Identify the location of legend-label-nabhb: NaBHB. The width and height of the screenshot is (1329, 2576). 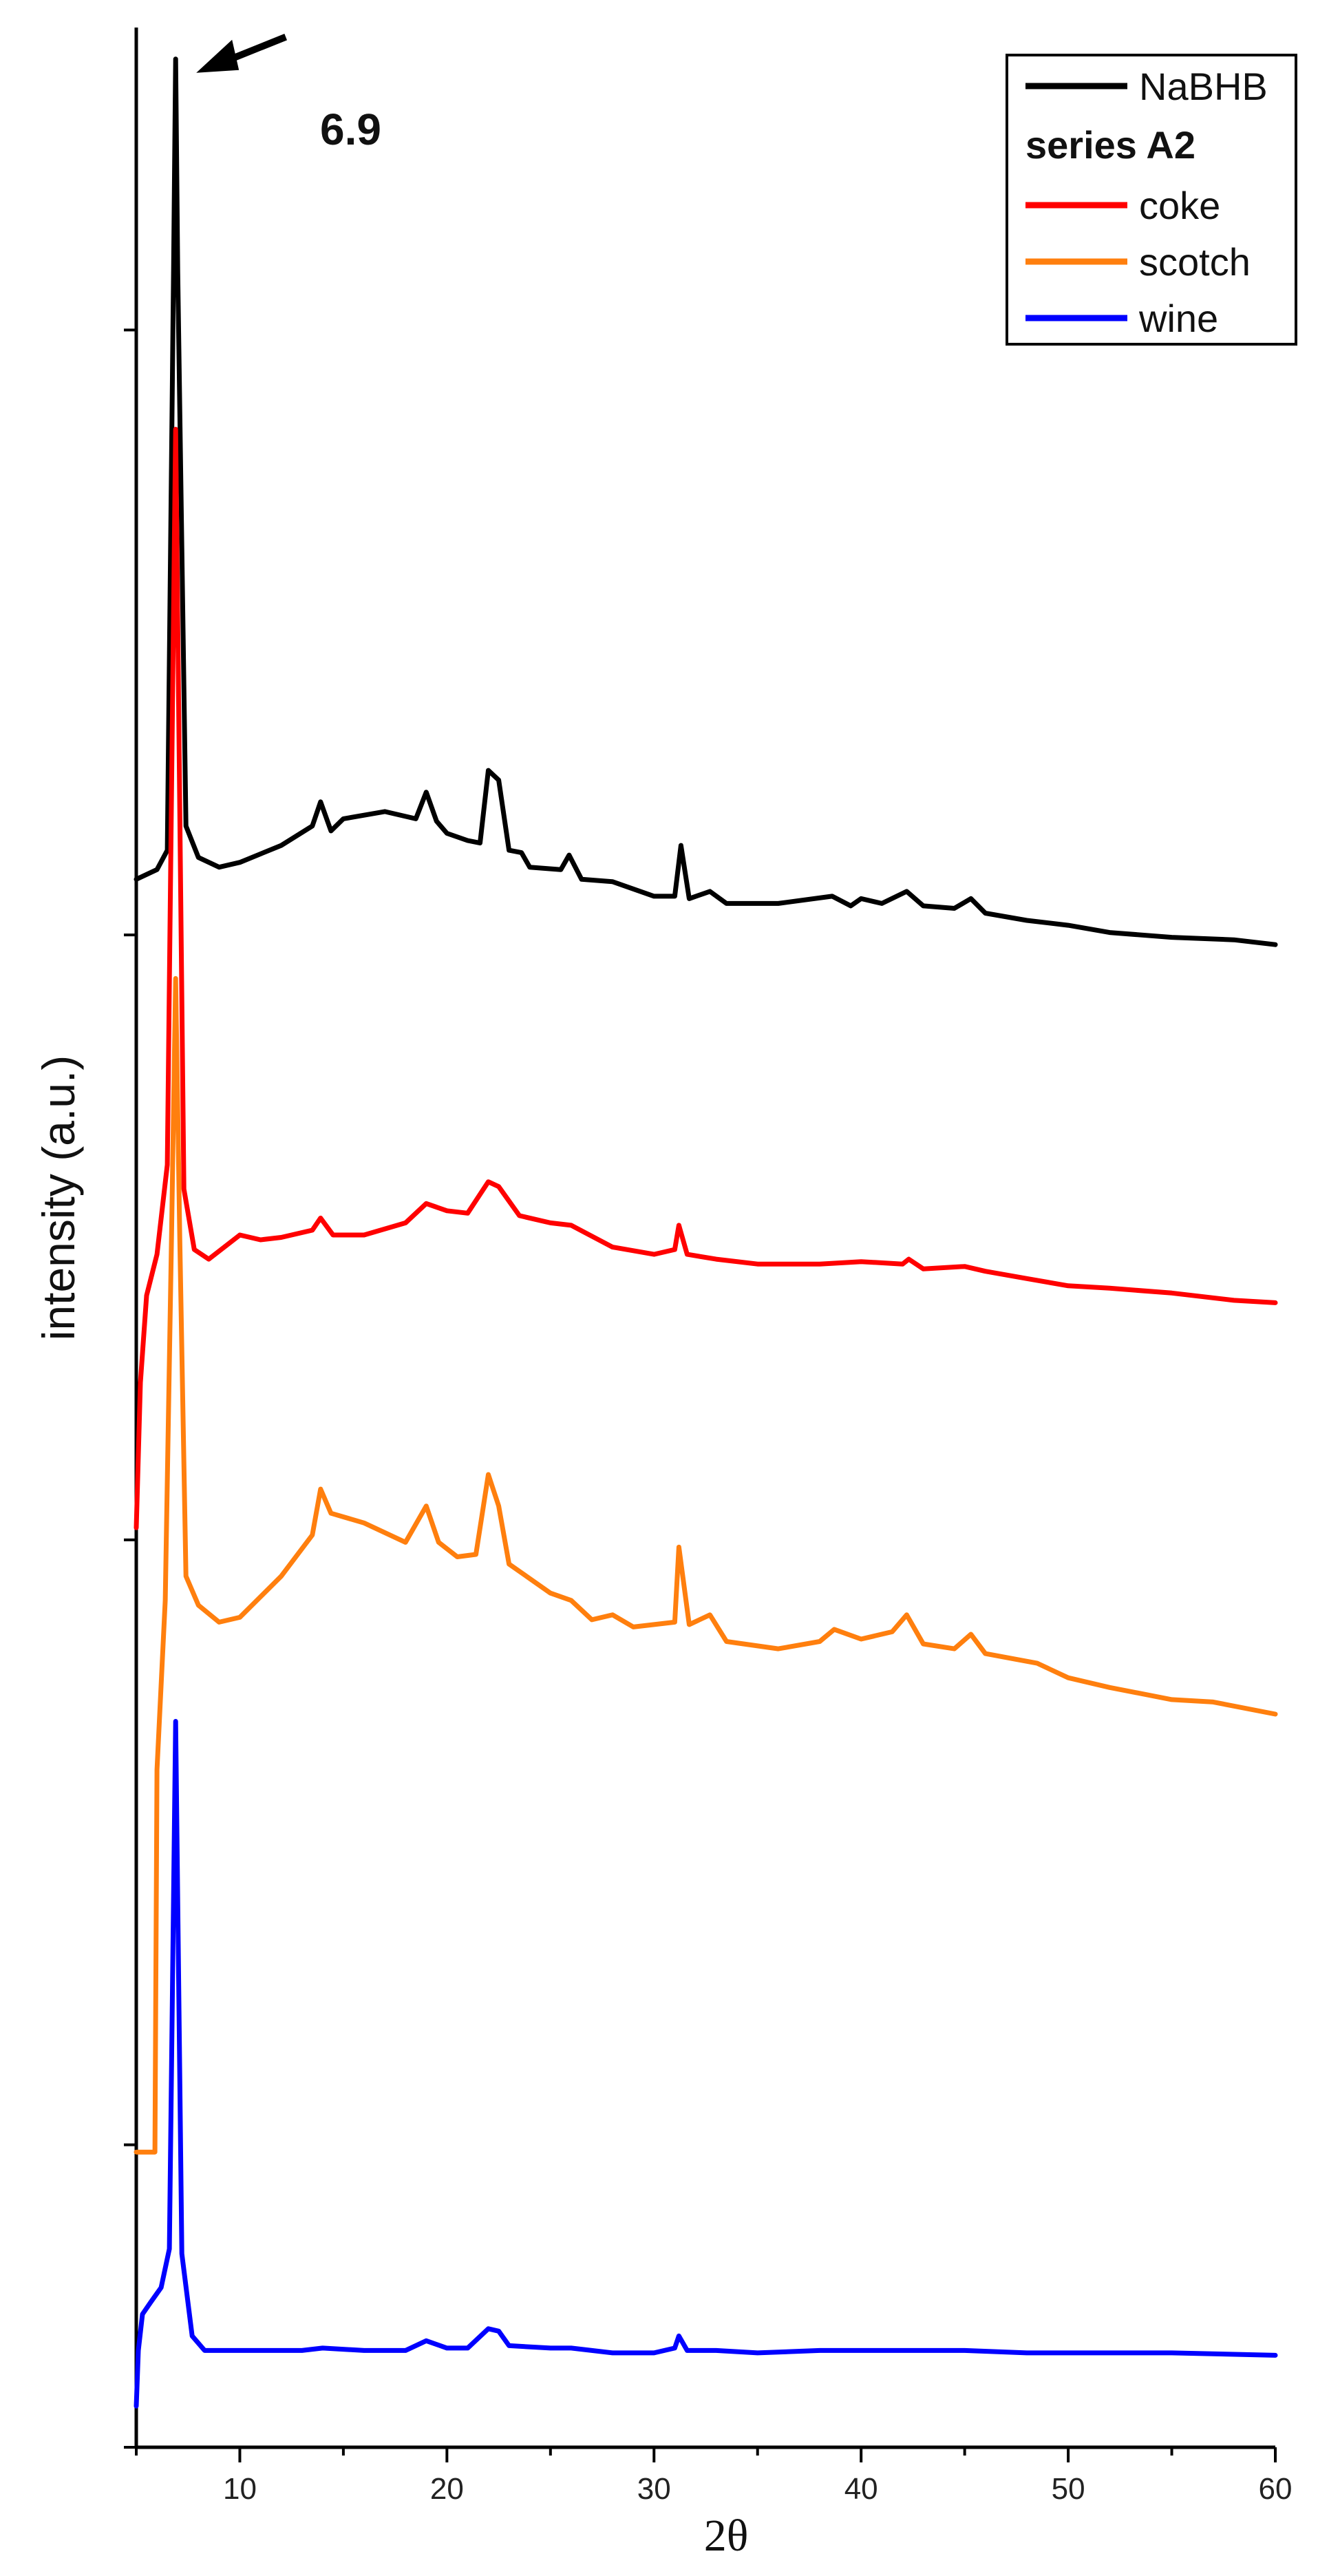
(1203, 87).